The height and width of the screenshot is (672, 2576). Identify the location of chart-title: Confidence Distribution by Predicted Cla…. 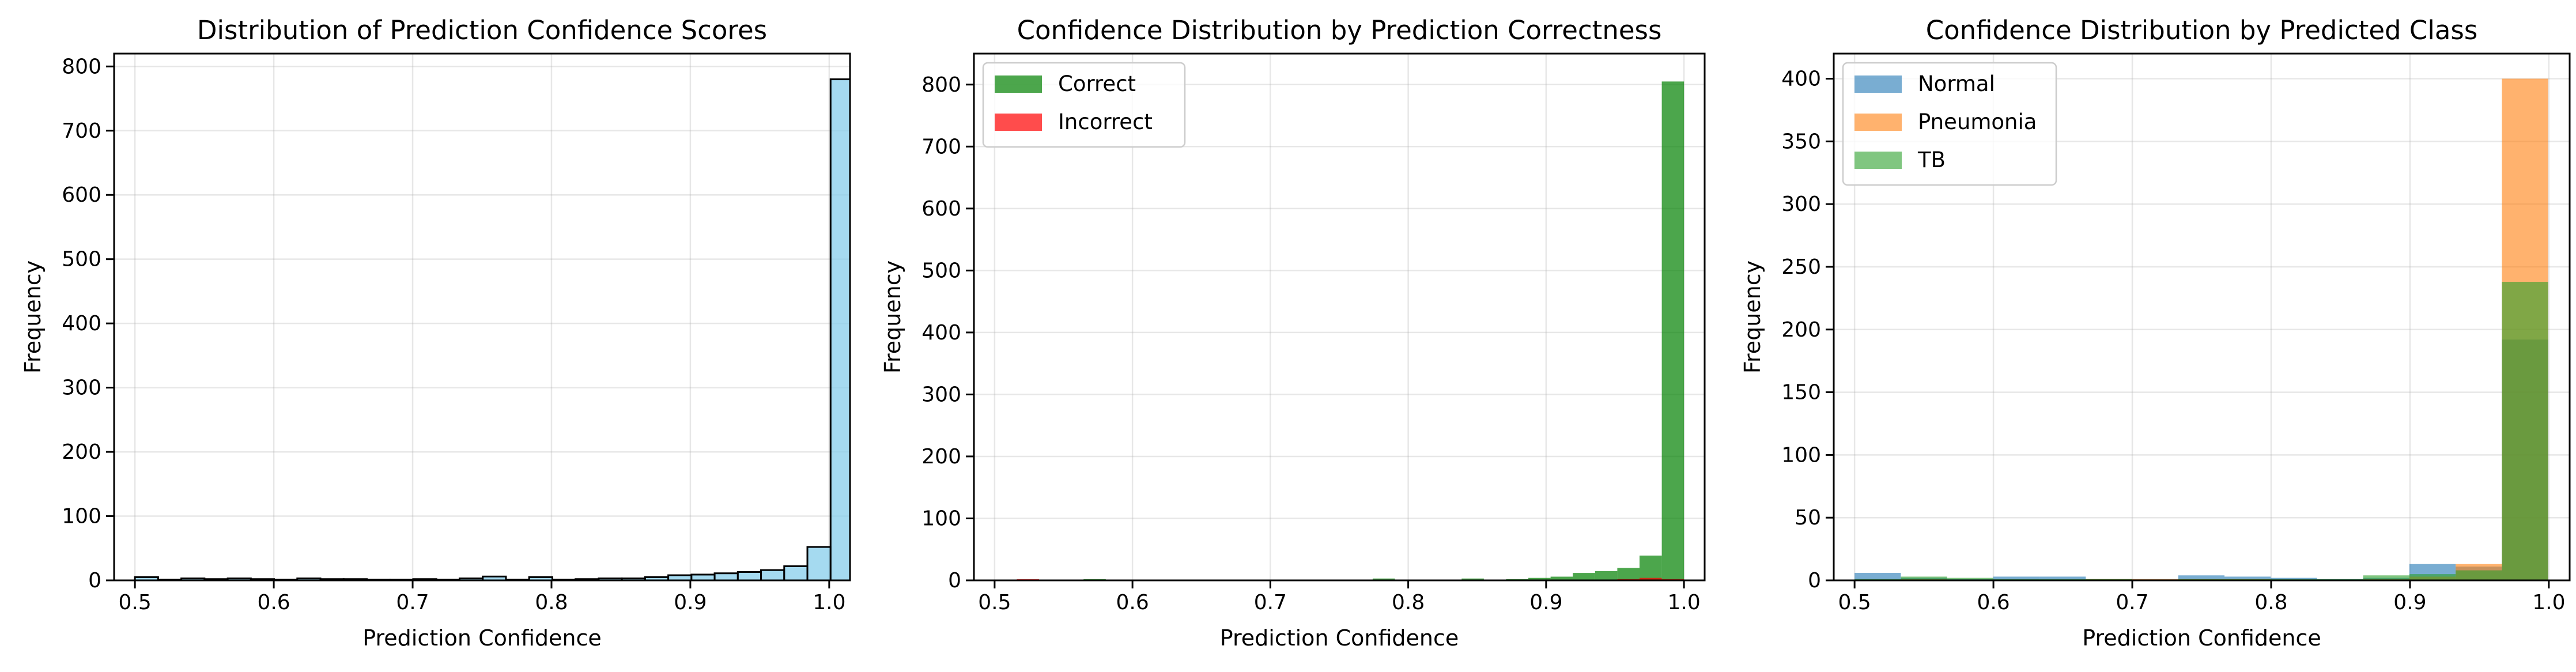
(2202, 31).